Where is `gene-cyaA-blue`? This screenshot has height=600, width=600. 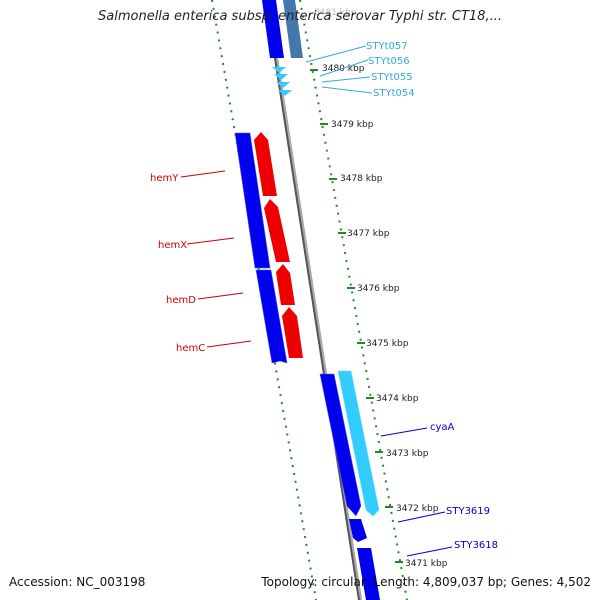 gene-cyaA-blue is located at coordinates (340, 445).